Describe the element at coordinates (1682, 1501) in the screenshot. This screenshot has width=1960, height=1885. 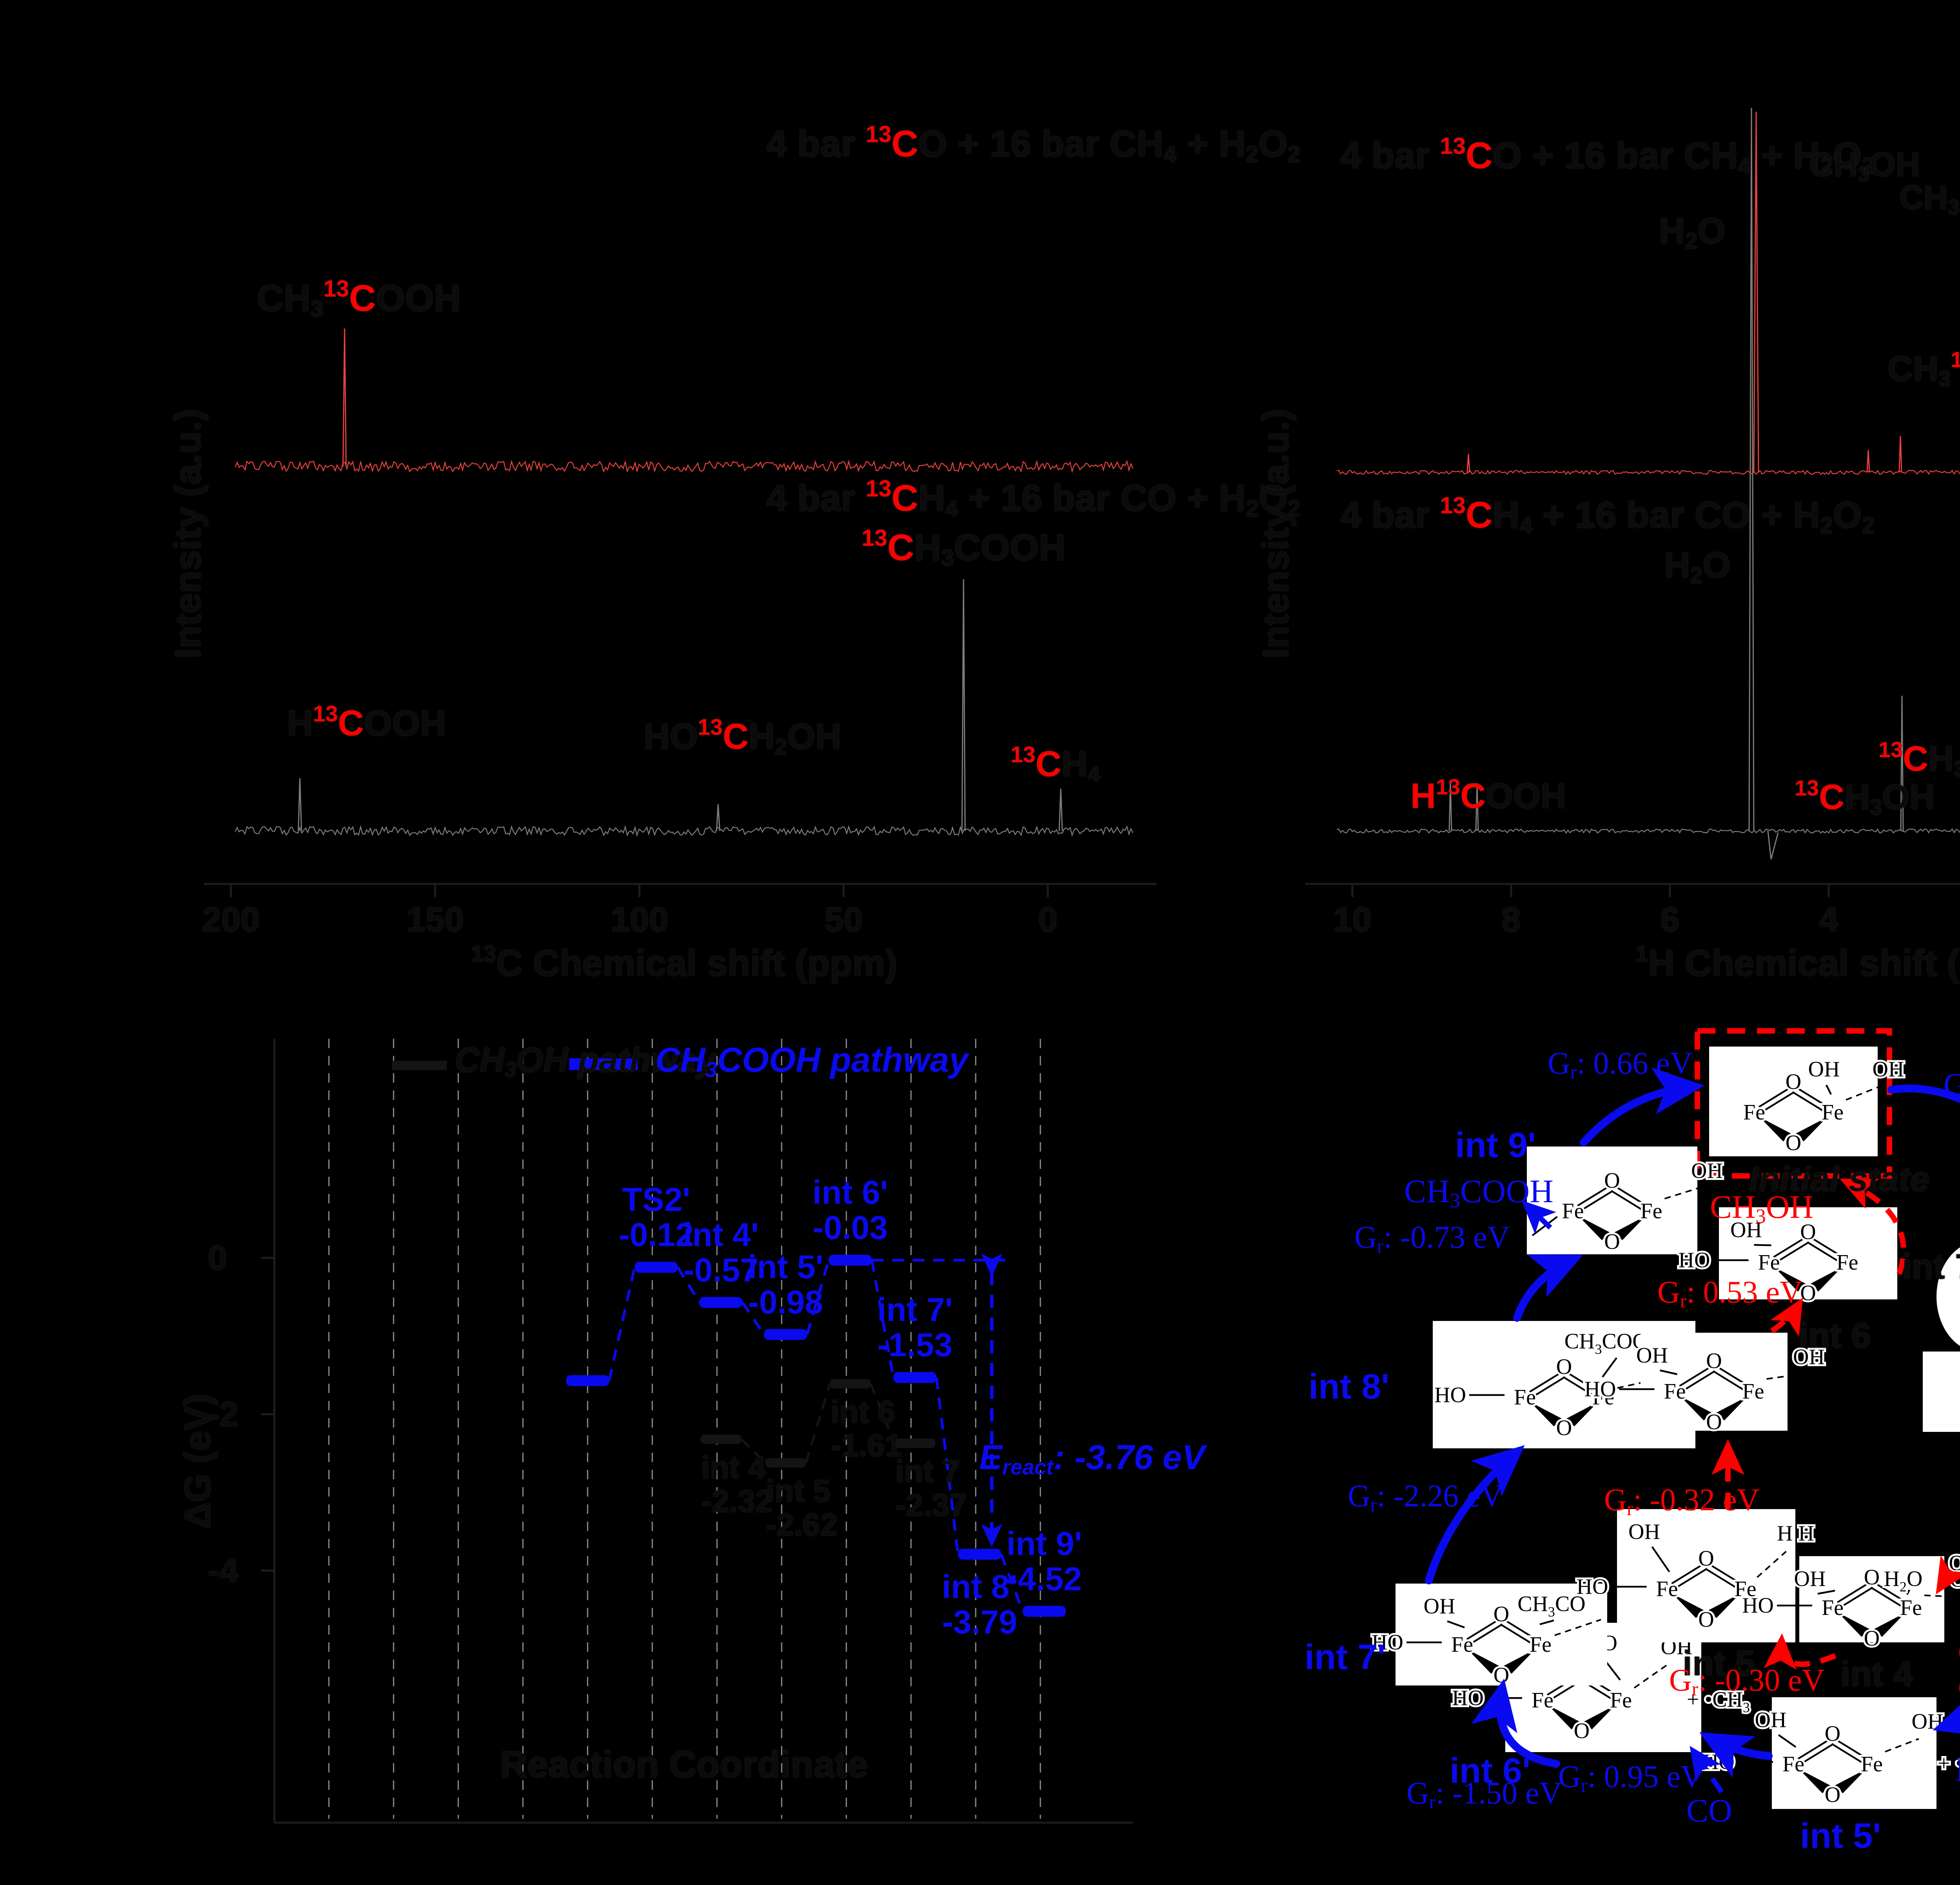
I see `gr-m032: Gr: -0.32 eV` at that location.